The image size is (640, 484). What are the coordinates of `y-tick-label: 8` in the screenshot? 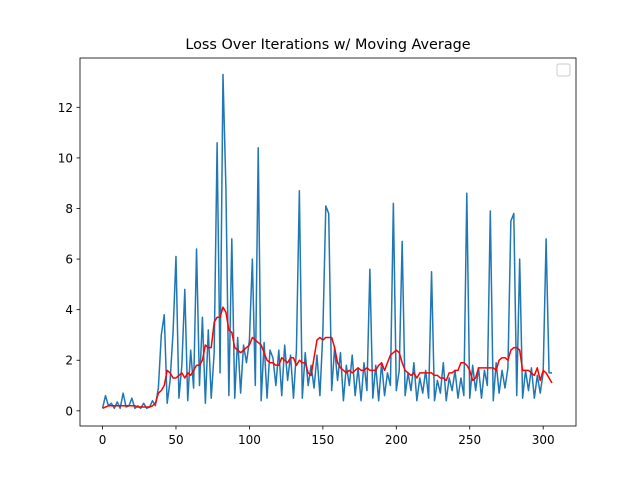 It's located at (69, 209).